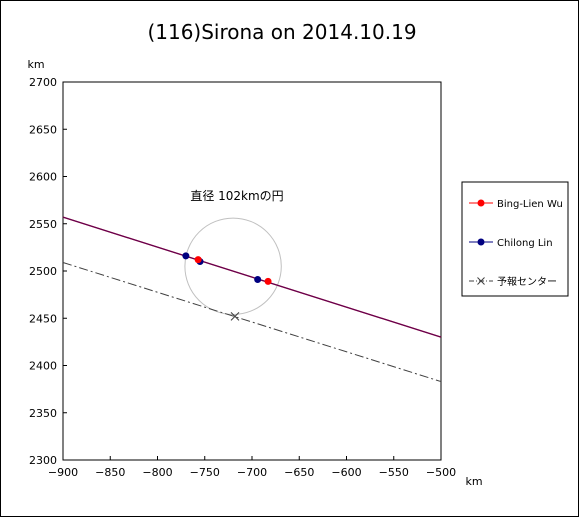 This screenshot has width=579, height=517. I want to click on y-tick-label: 2700, so click(43, 82).